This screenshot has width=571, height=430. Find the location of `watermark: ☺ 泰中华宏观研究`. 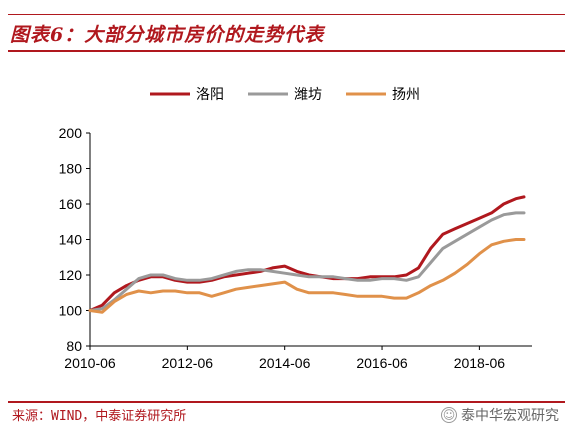

watermark: ☺ 泰中华宏观研究 is located at coordinates (500, 415).